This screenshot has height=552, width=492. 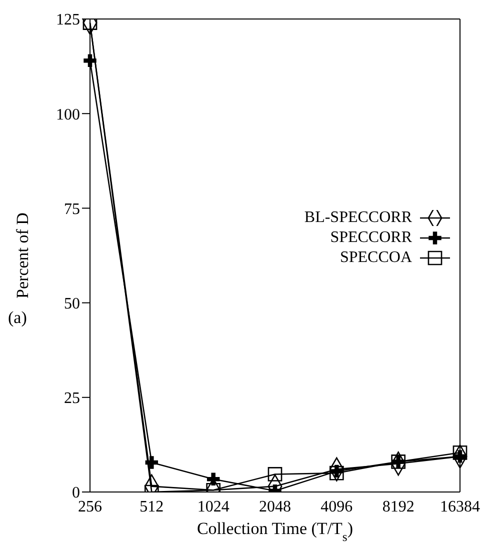 I want to click on legend-label: BL-SPECCORR, so click(x=358, y=218).